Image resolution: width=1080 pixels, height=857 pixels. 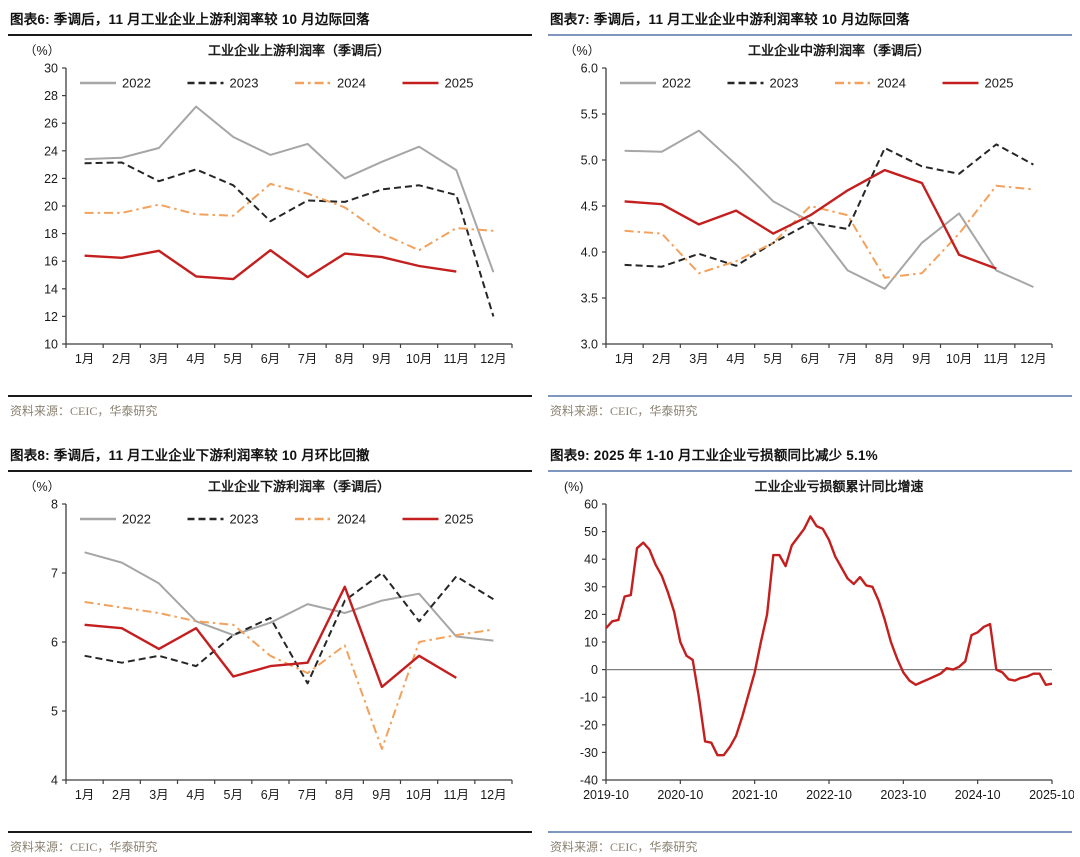 What do you see at coordinates (54, 574) in the screenshot?
I see `y-tick-label: 7` at bounding box center [54, 574].